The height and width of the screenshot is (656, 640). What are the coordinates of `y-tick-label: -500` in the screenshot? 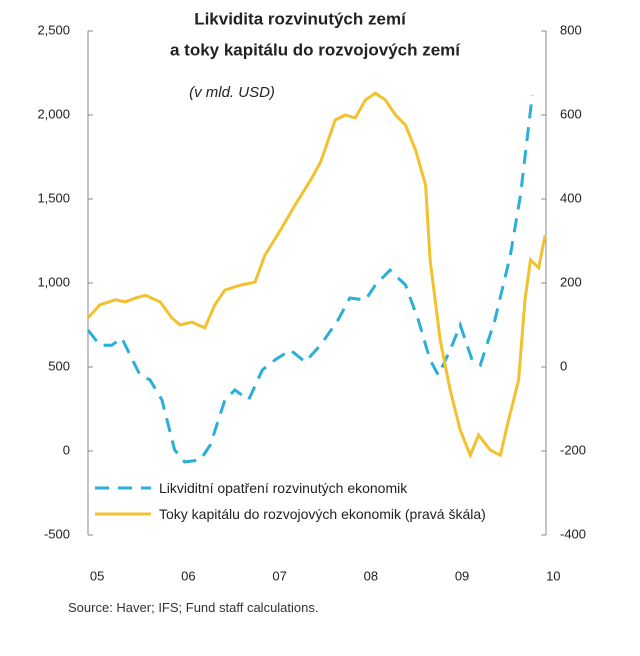 It's located at (57, 533).